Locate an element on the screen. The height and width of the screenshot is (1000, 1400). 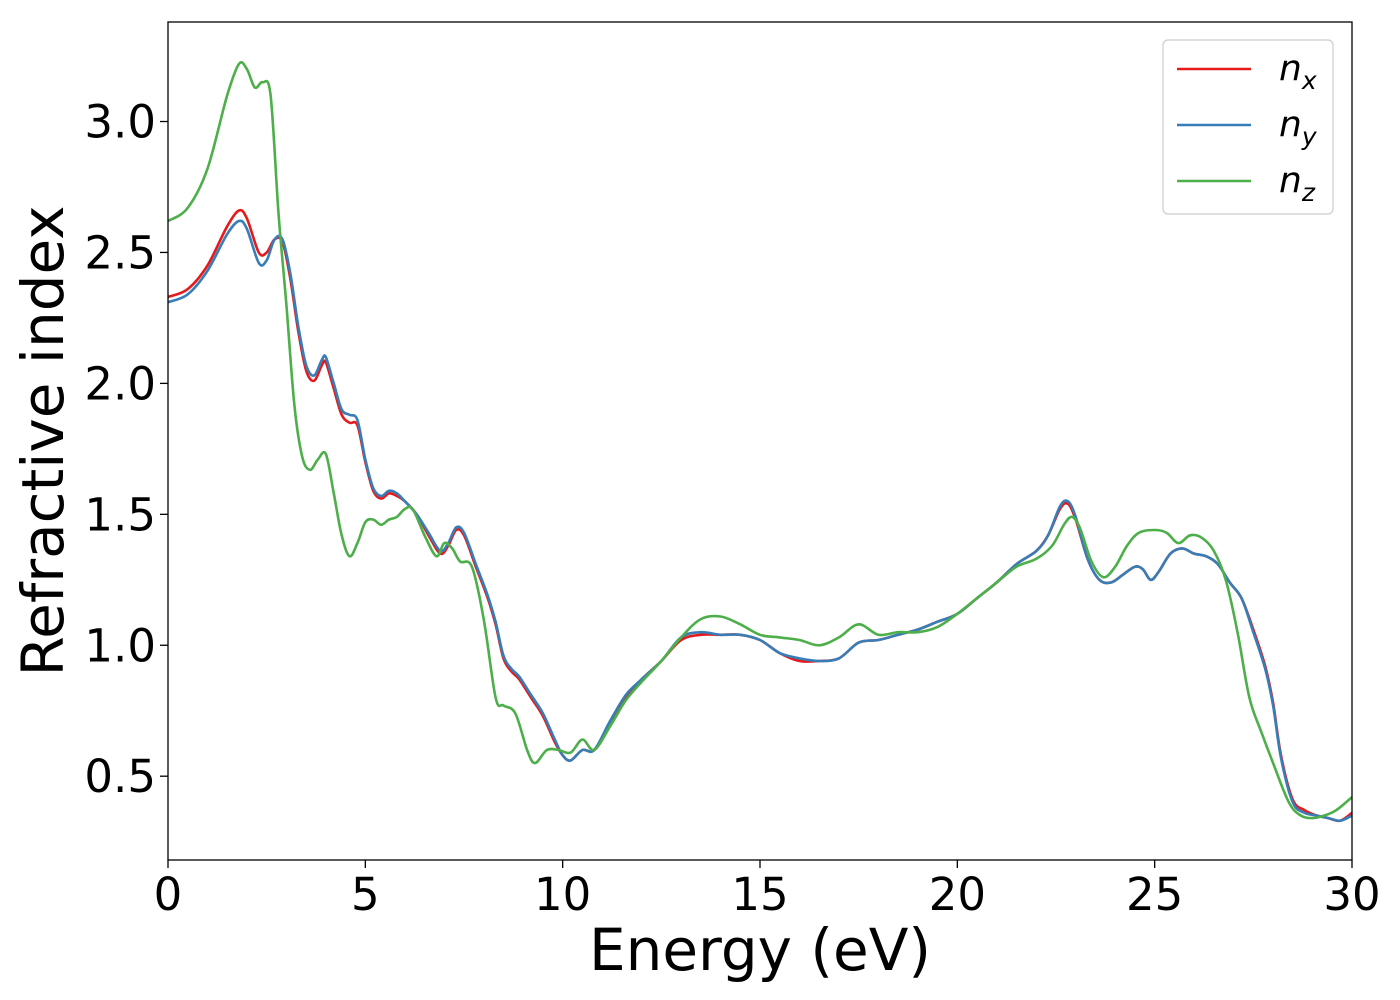
x-tick-label: 0 is located at coordinates (168, 894).